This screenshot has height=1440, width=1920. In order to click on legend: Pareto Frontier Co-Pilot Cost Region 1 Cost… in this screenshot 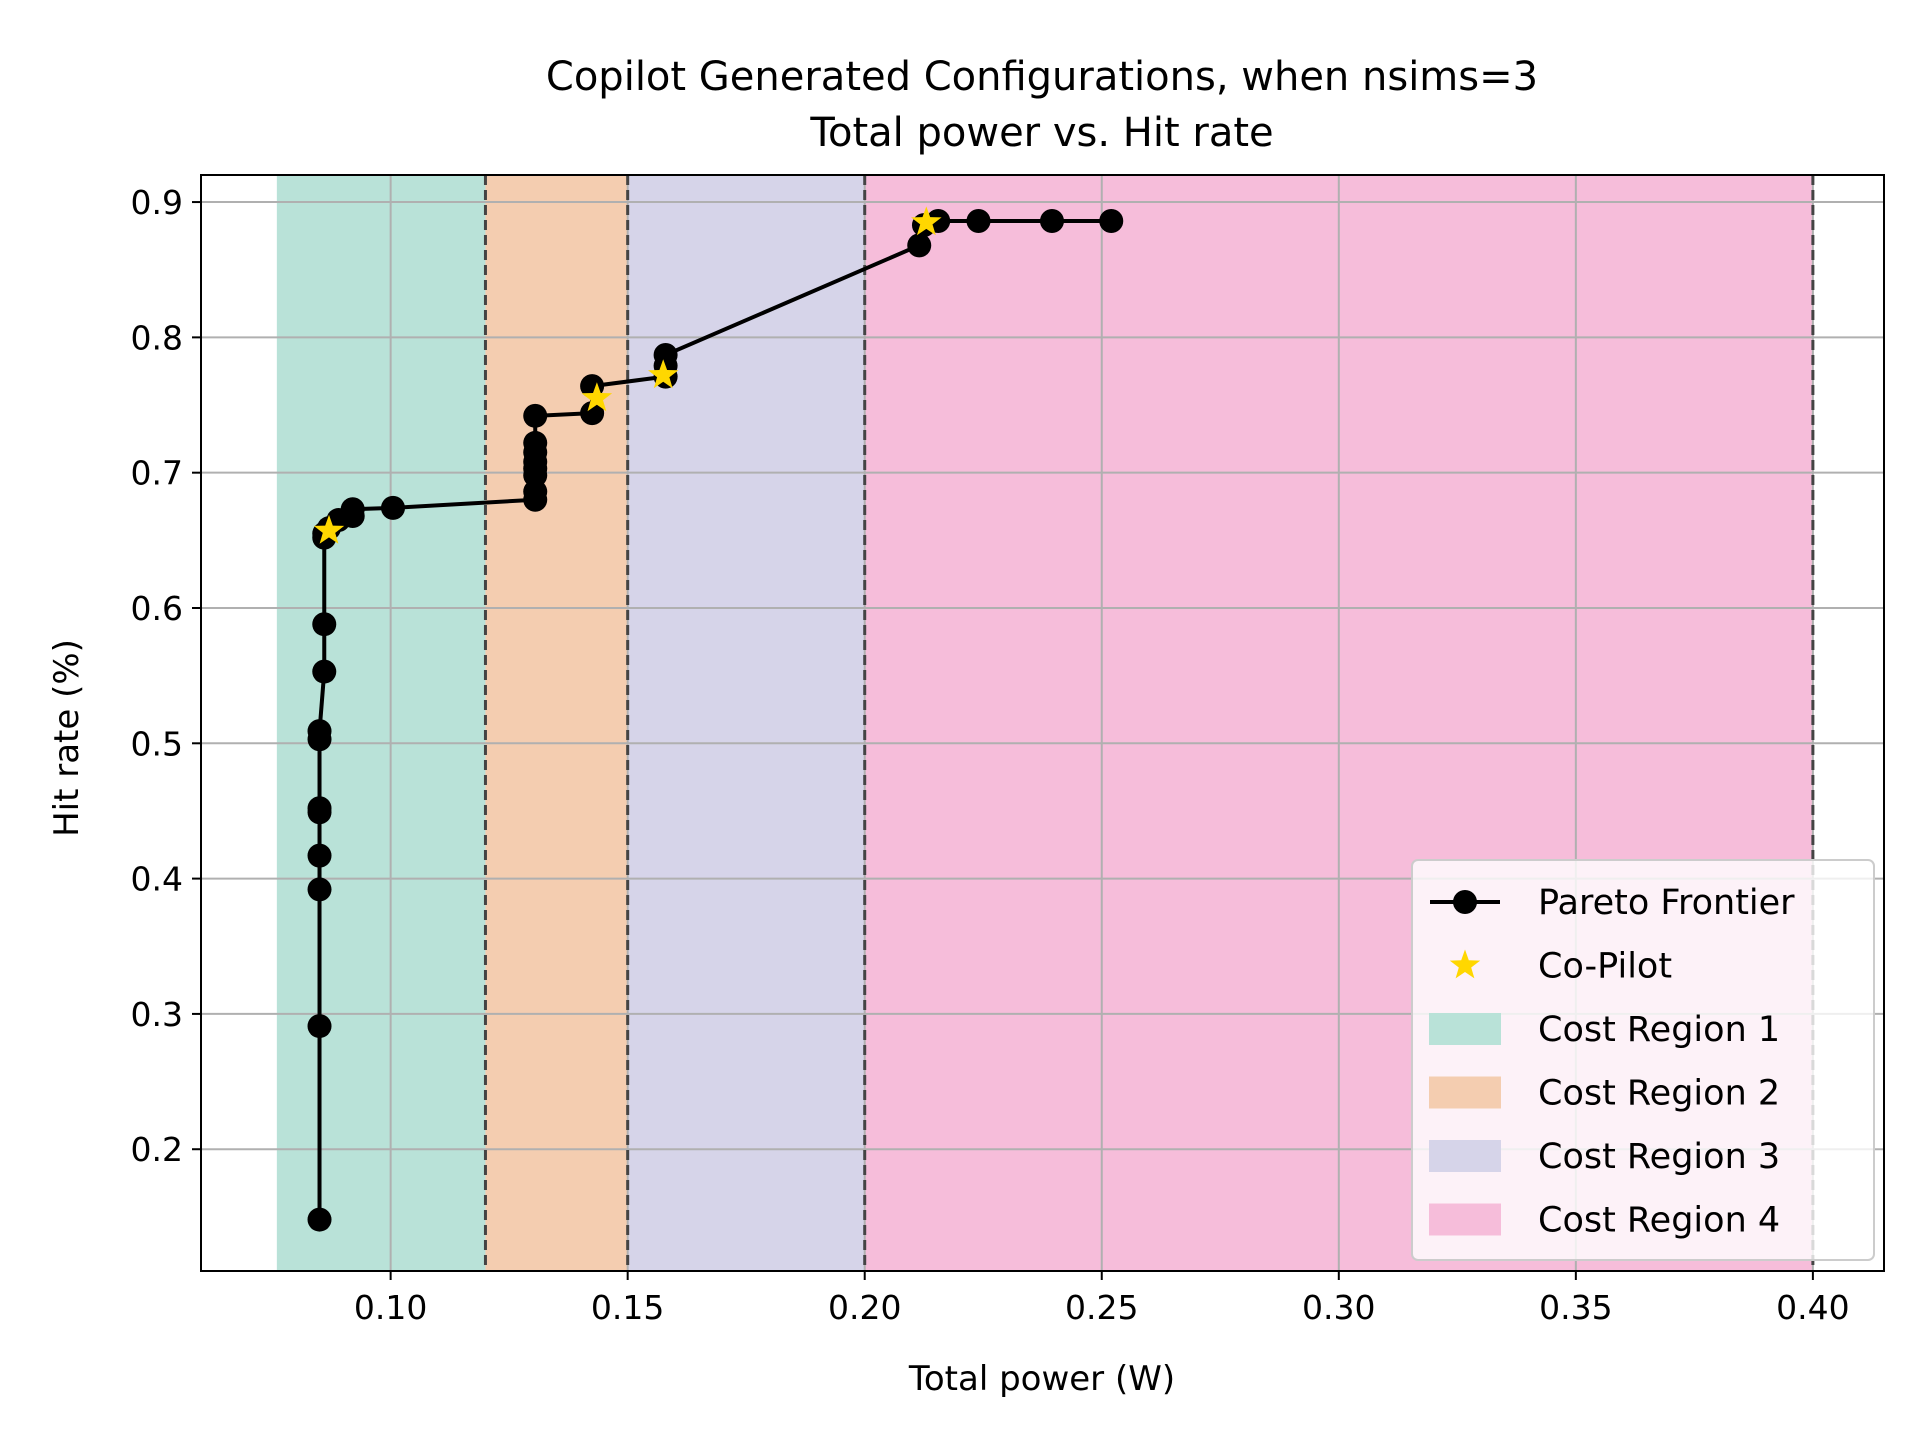, I will do `click(1643, 1060)`.